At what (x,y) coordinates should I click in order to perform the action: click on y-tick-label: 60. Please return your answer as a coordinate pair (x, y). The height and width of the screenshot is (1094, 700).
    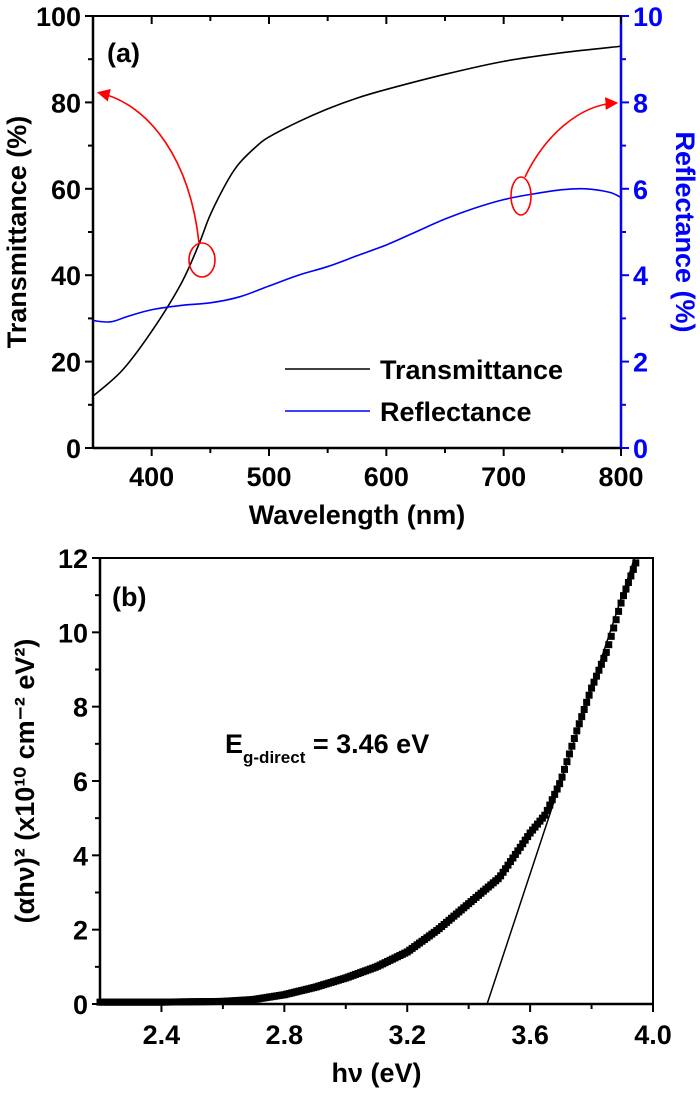
    Looking at the image, I should click on (66, 190).